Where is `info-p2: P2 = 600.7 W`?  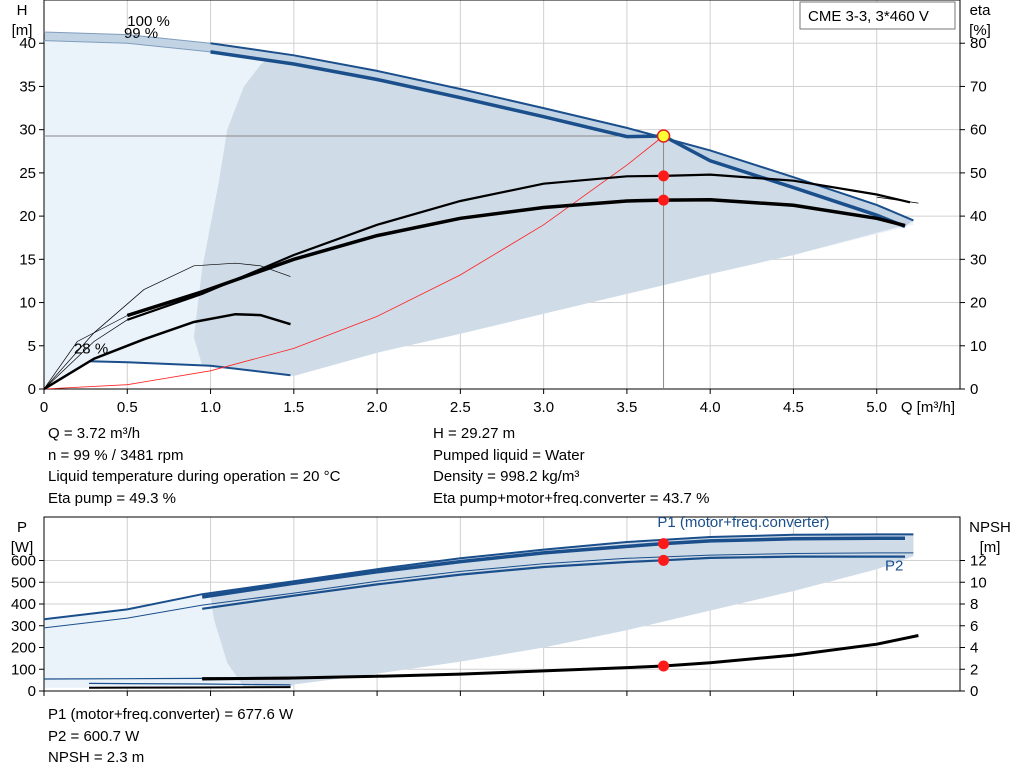
info-p2: P2 = 600.7 W is located at coordinates (94, 736).